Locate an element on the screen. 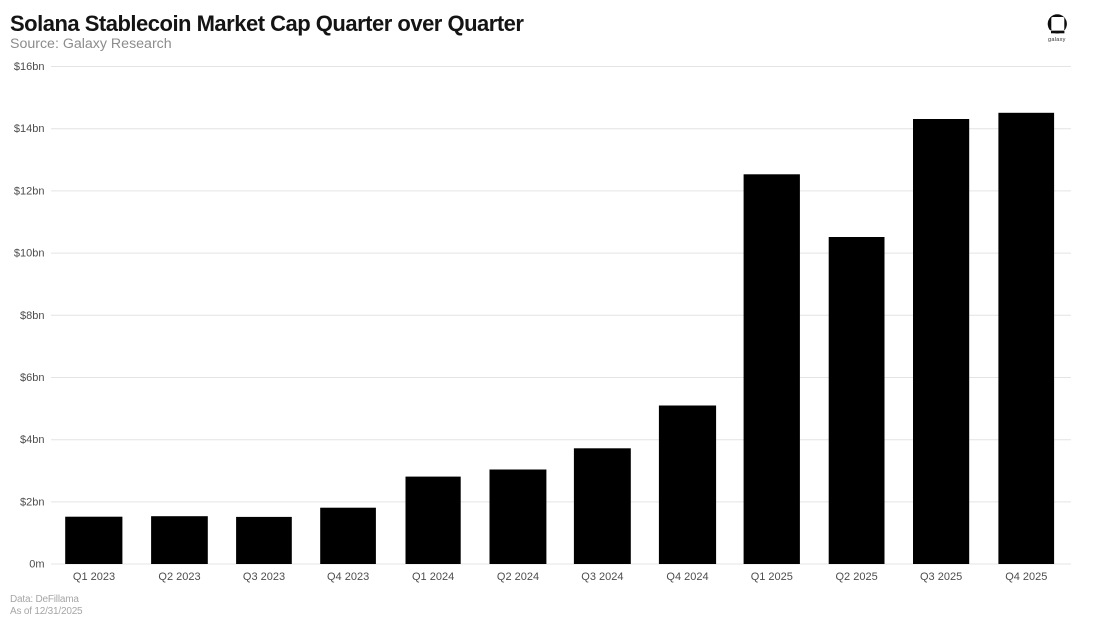  svg-text: $8bn is located at coordinates (32, 316).